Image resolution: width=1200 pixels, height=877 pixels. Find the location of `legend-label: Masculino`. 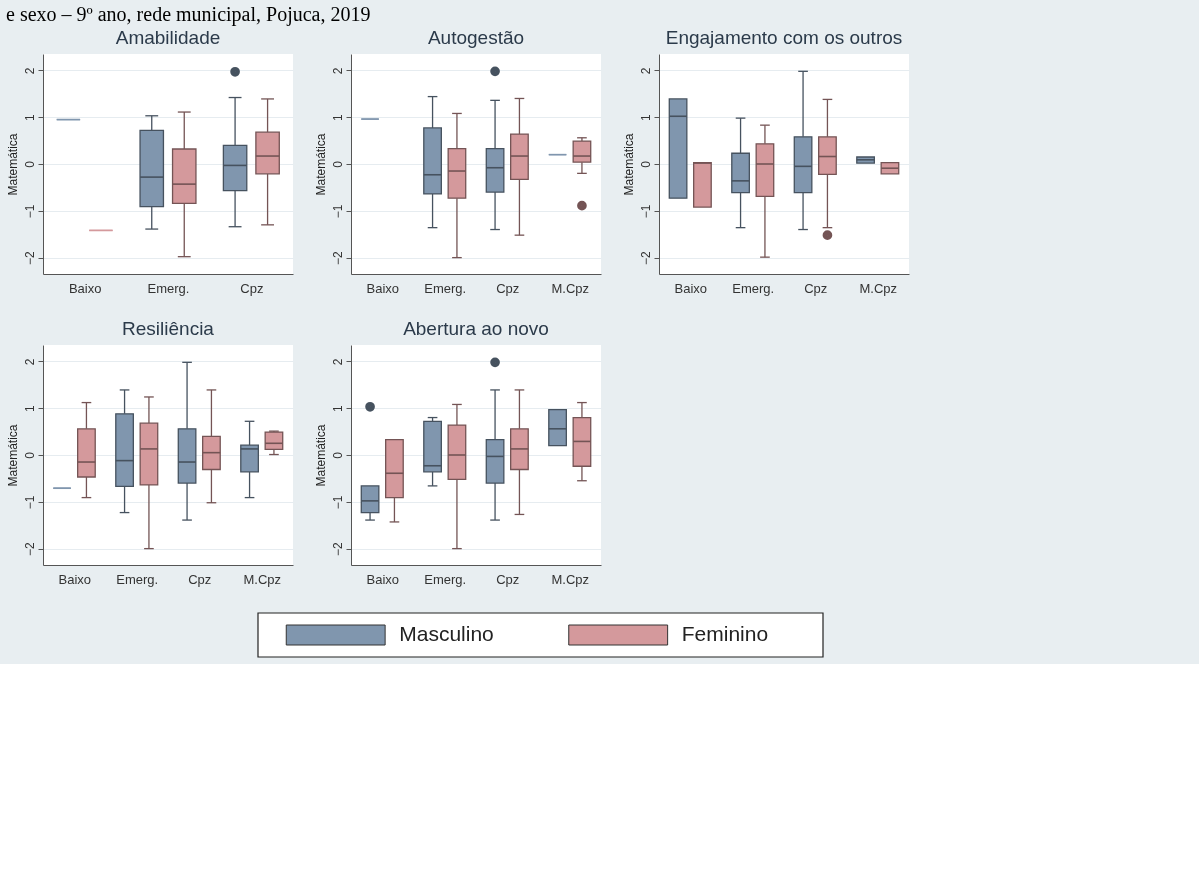

legend-label: Masculino is located at coordinates (446, 633).